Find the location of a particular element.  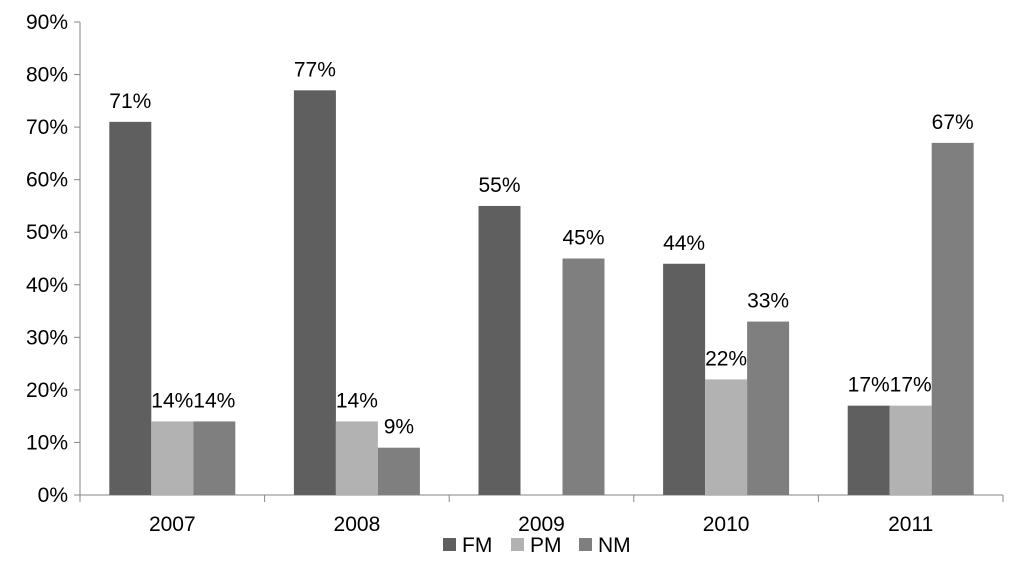

y-tick-label: 60% is located at coordinates (47, 180).